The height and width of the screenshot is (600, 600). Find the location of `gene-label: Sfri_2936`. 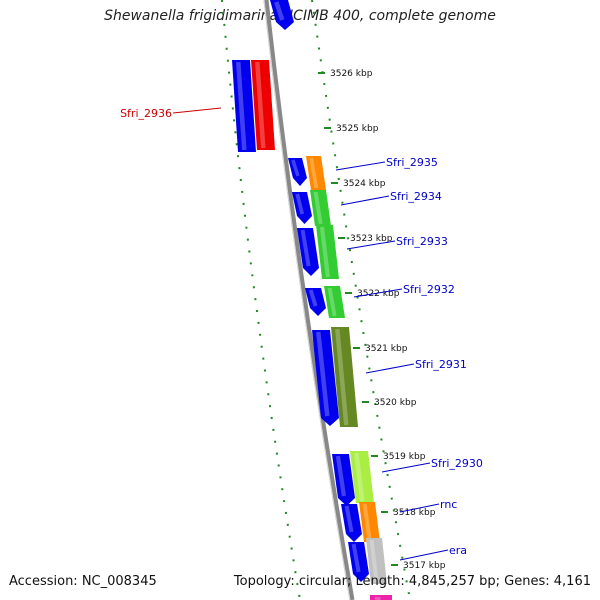

gene-label: Sfri_2936 is located at coordinates (146, 113).